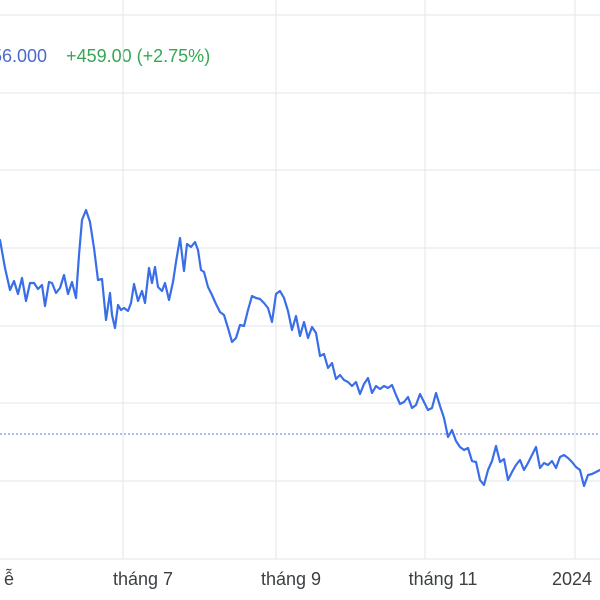 The image size is (600, 600). I want to click on price-change-summary: 56.000 +459.00 (+2.75%), so click(105, 56).